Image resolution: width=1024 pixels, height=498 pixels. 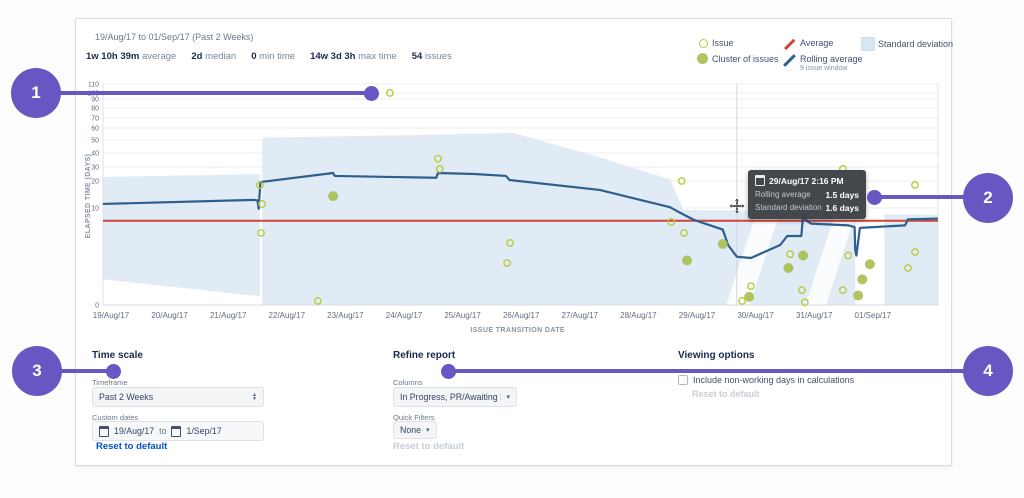 What do you see at coordinates (783, 194) in the screenshot?
I see `tooltip-row-label: Rolling average` at bounding box center [783, 194].